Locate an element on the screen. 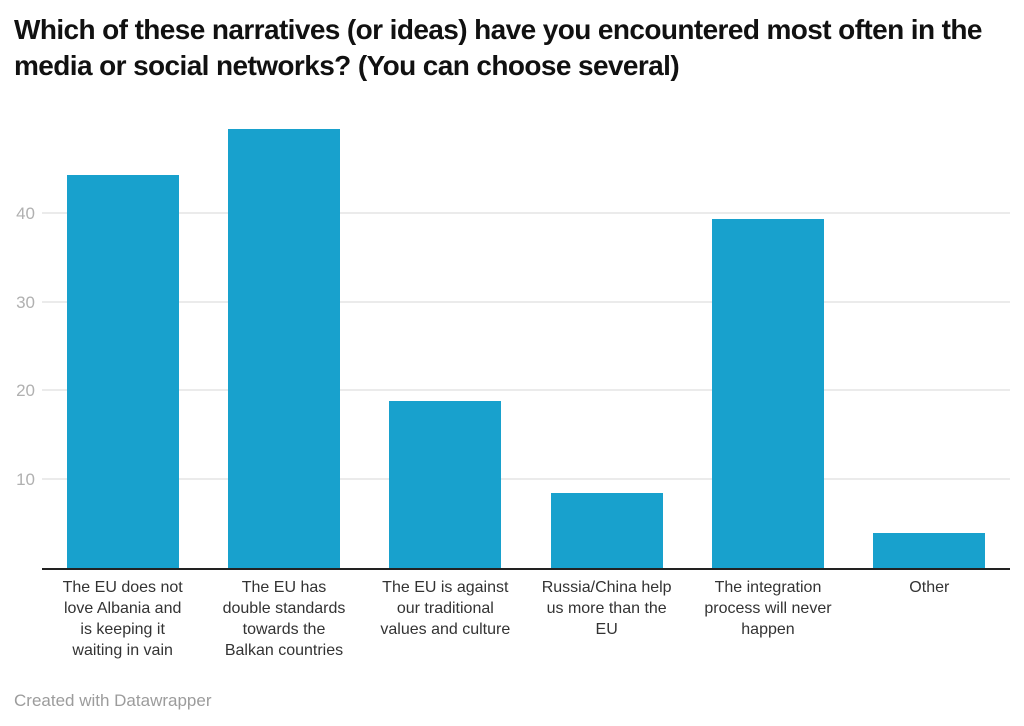 Image resolution: width=1024 pixels, height=726 pixels. y-tick-label: 10 is located at coordinates (25, 479).